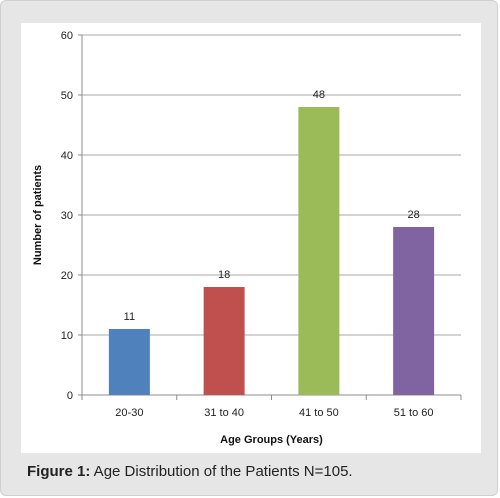  I want to click on caption-text: Age Distribution of the Patients N=105., so click(221, 471).